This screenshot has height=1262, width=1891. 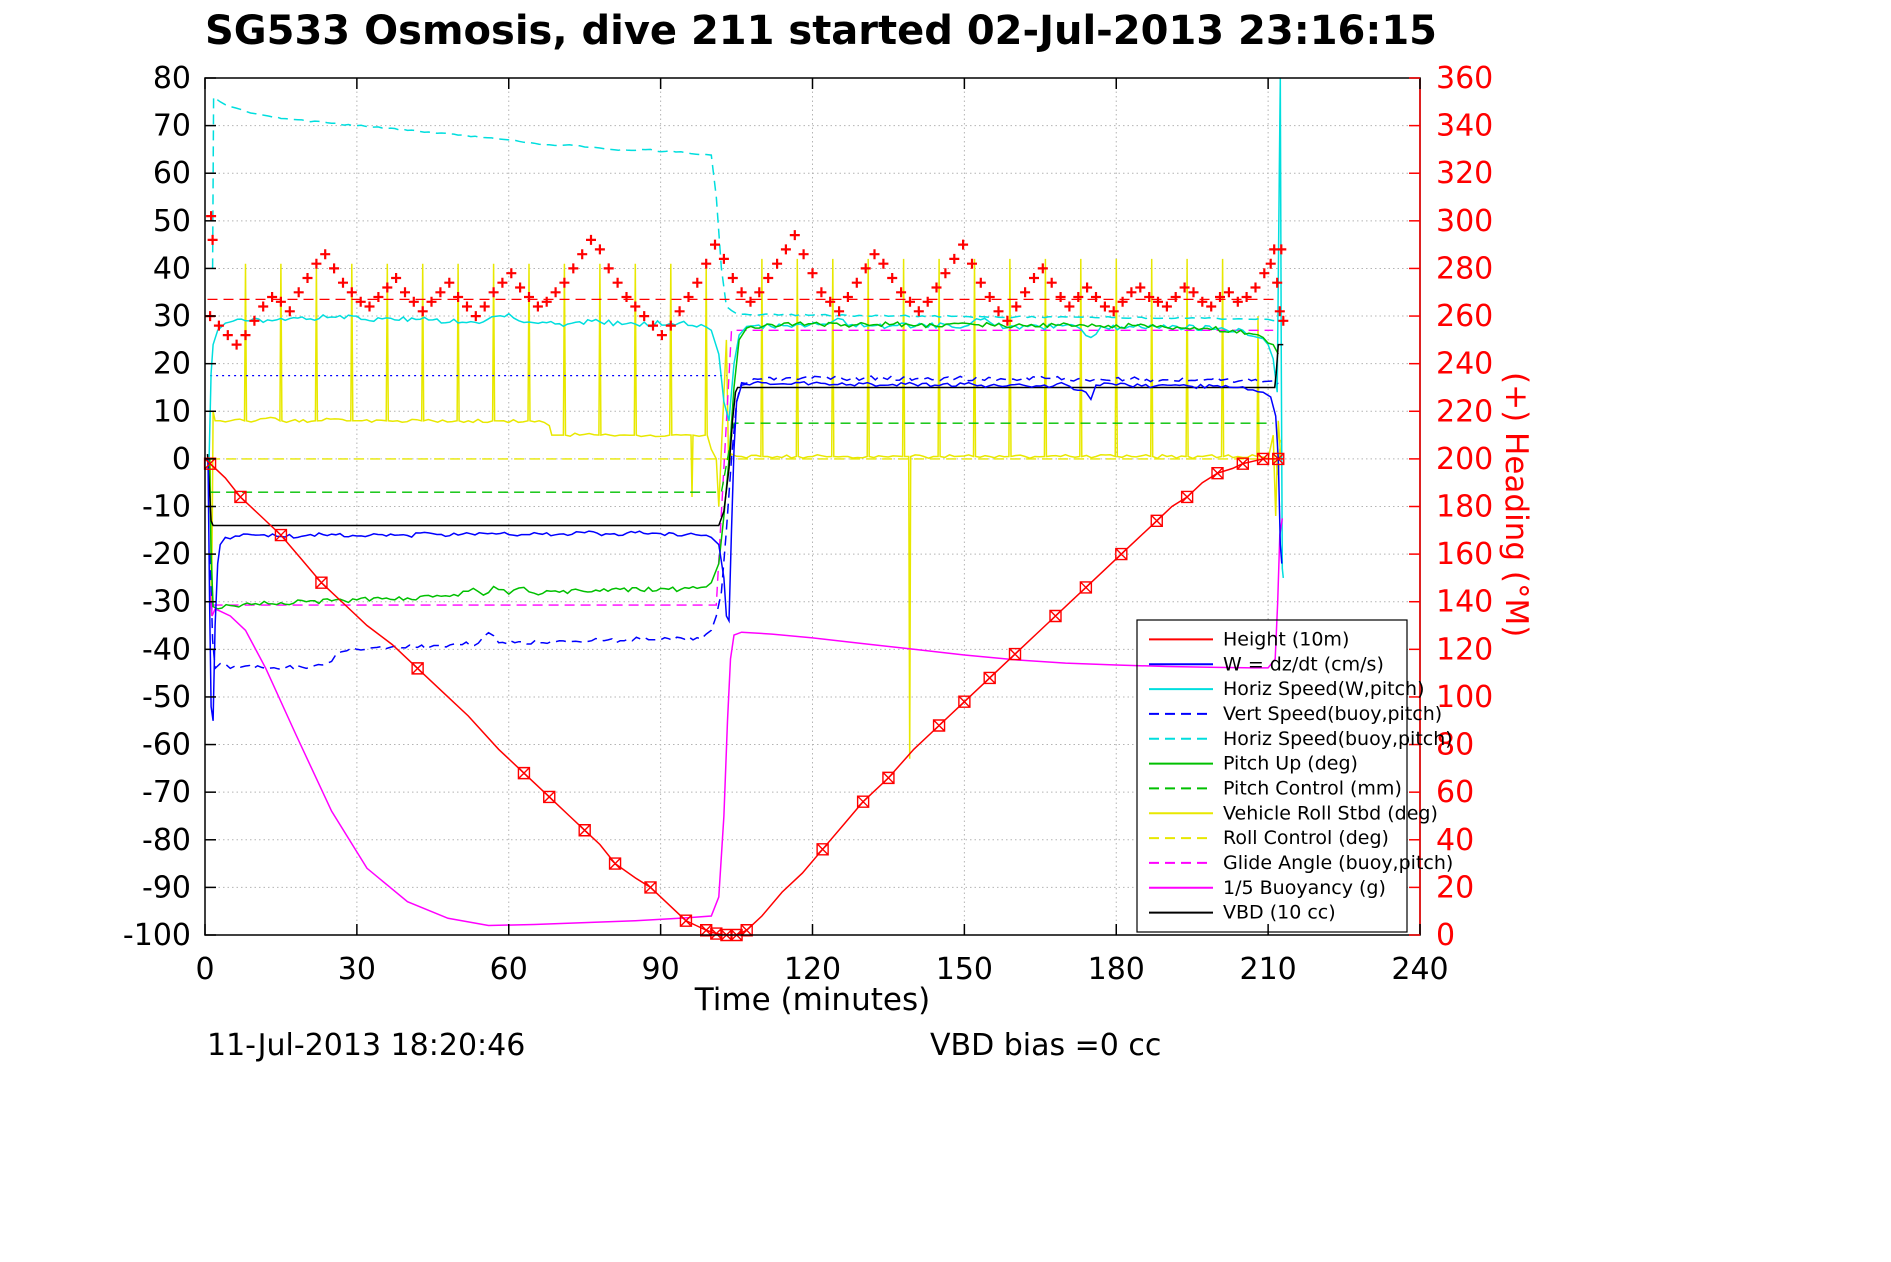 What do you see at coordinates (1455, 792) in the screenshot?
I see `y-right-tick-label: 60` at bounding box center [1455, 792].